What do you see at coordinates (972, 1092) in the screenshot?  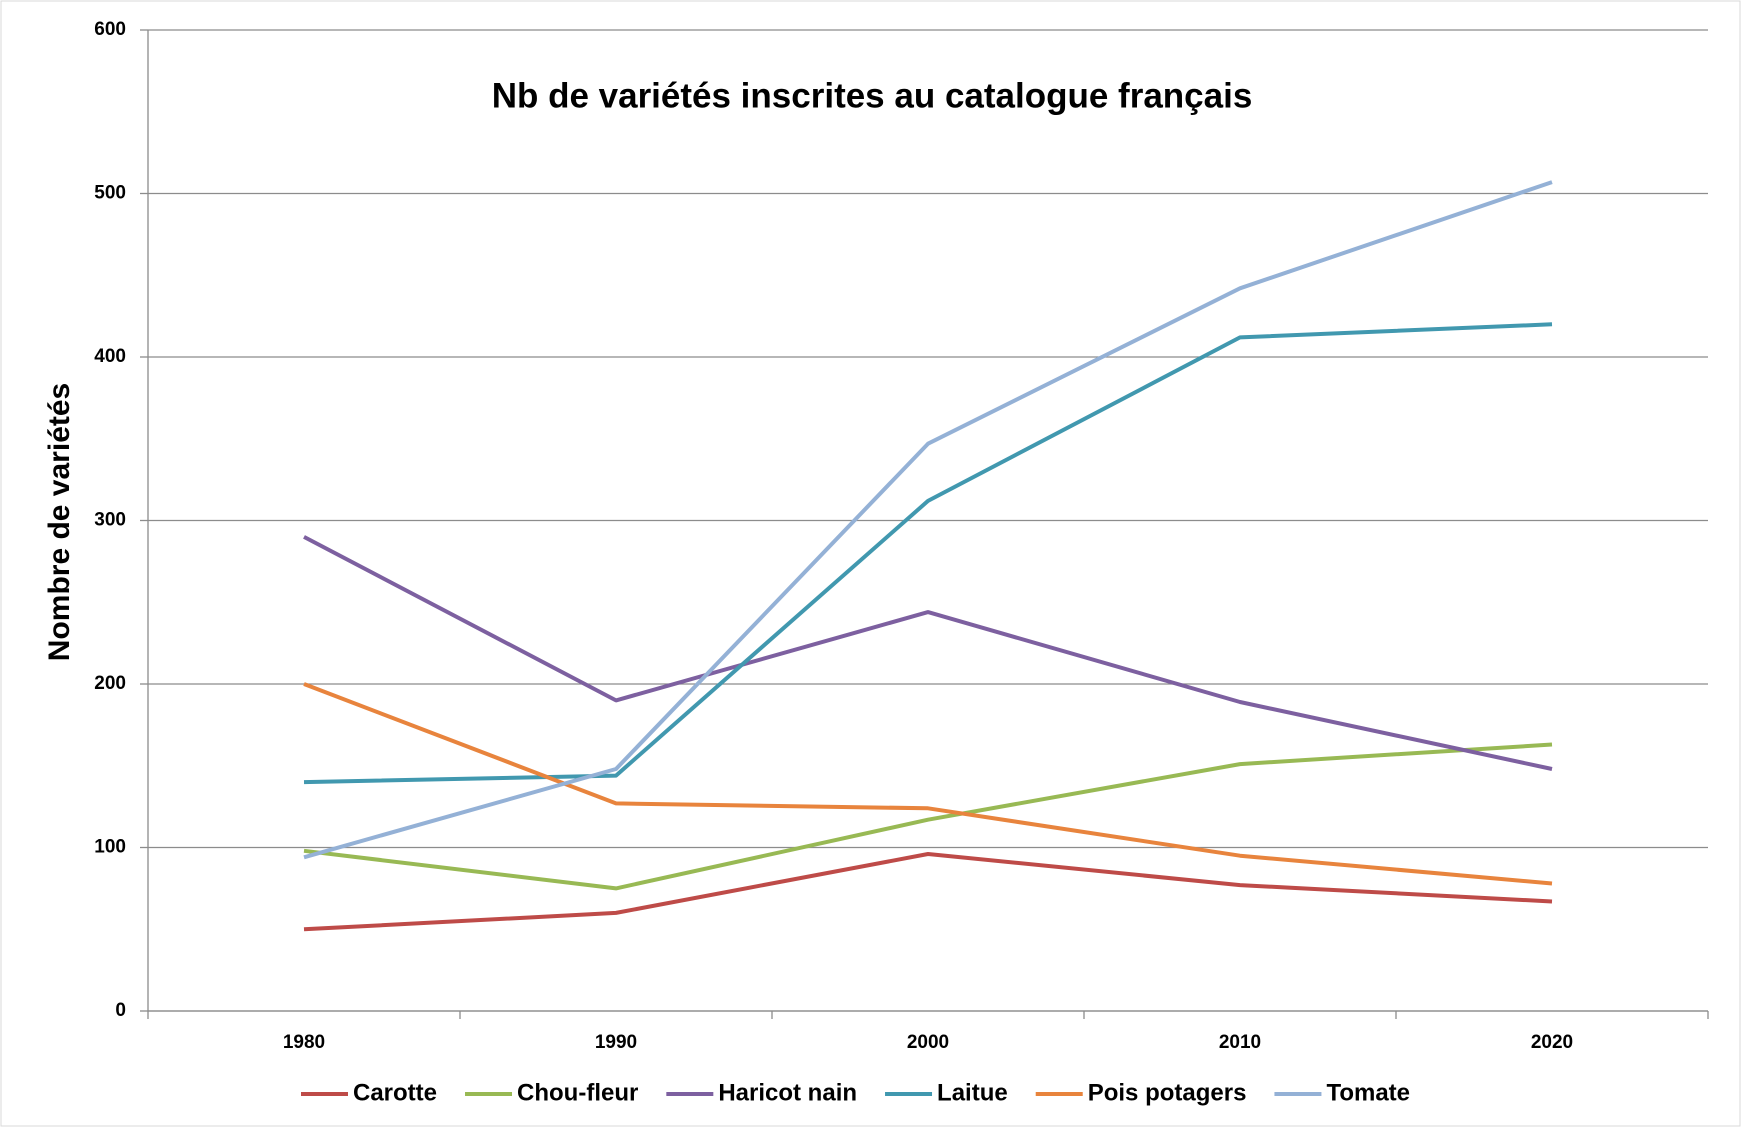 I see `legend-label: Laitue` at bounding box center [972, 1092].